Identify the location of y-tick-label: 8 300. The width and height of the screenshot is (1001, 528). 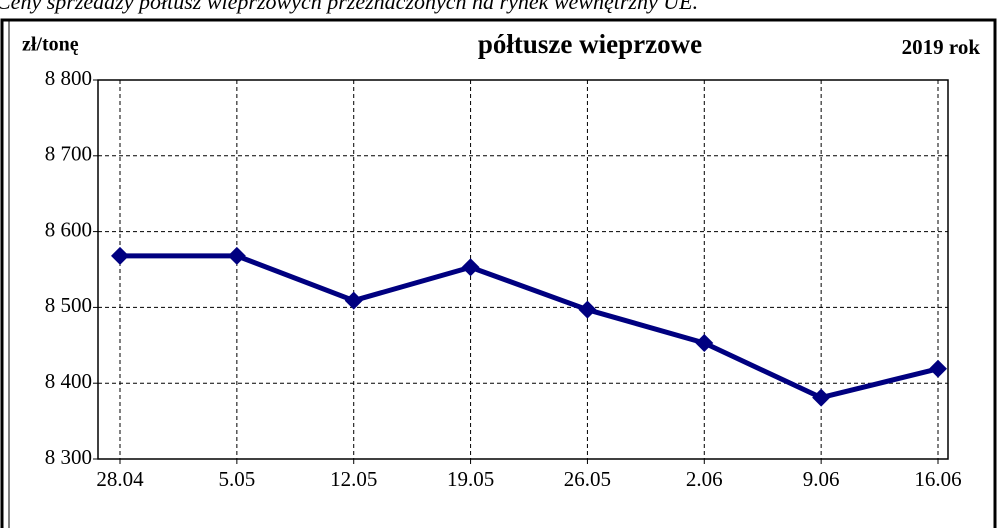
(68, 457).